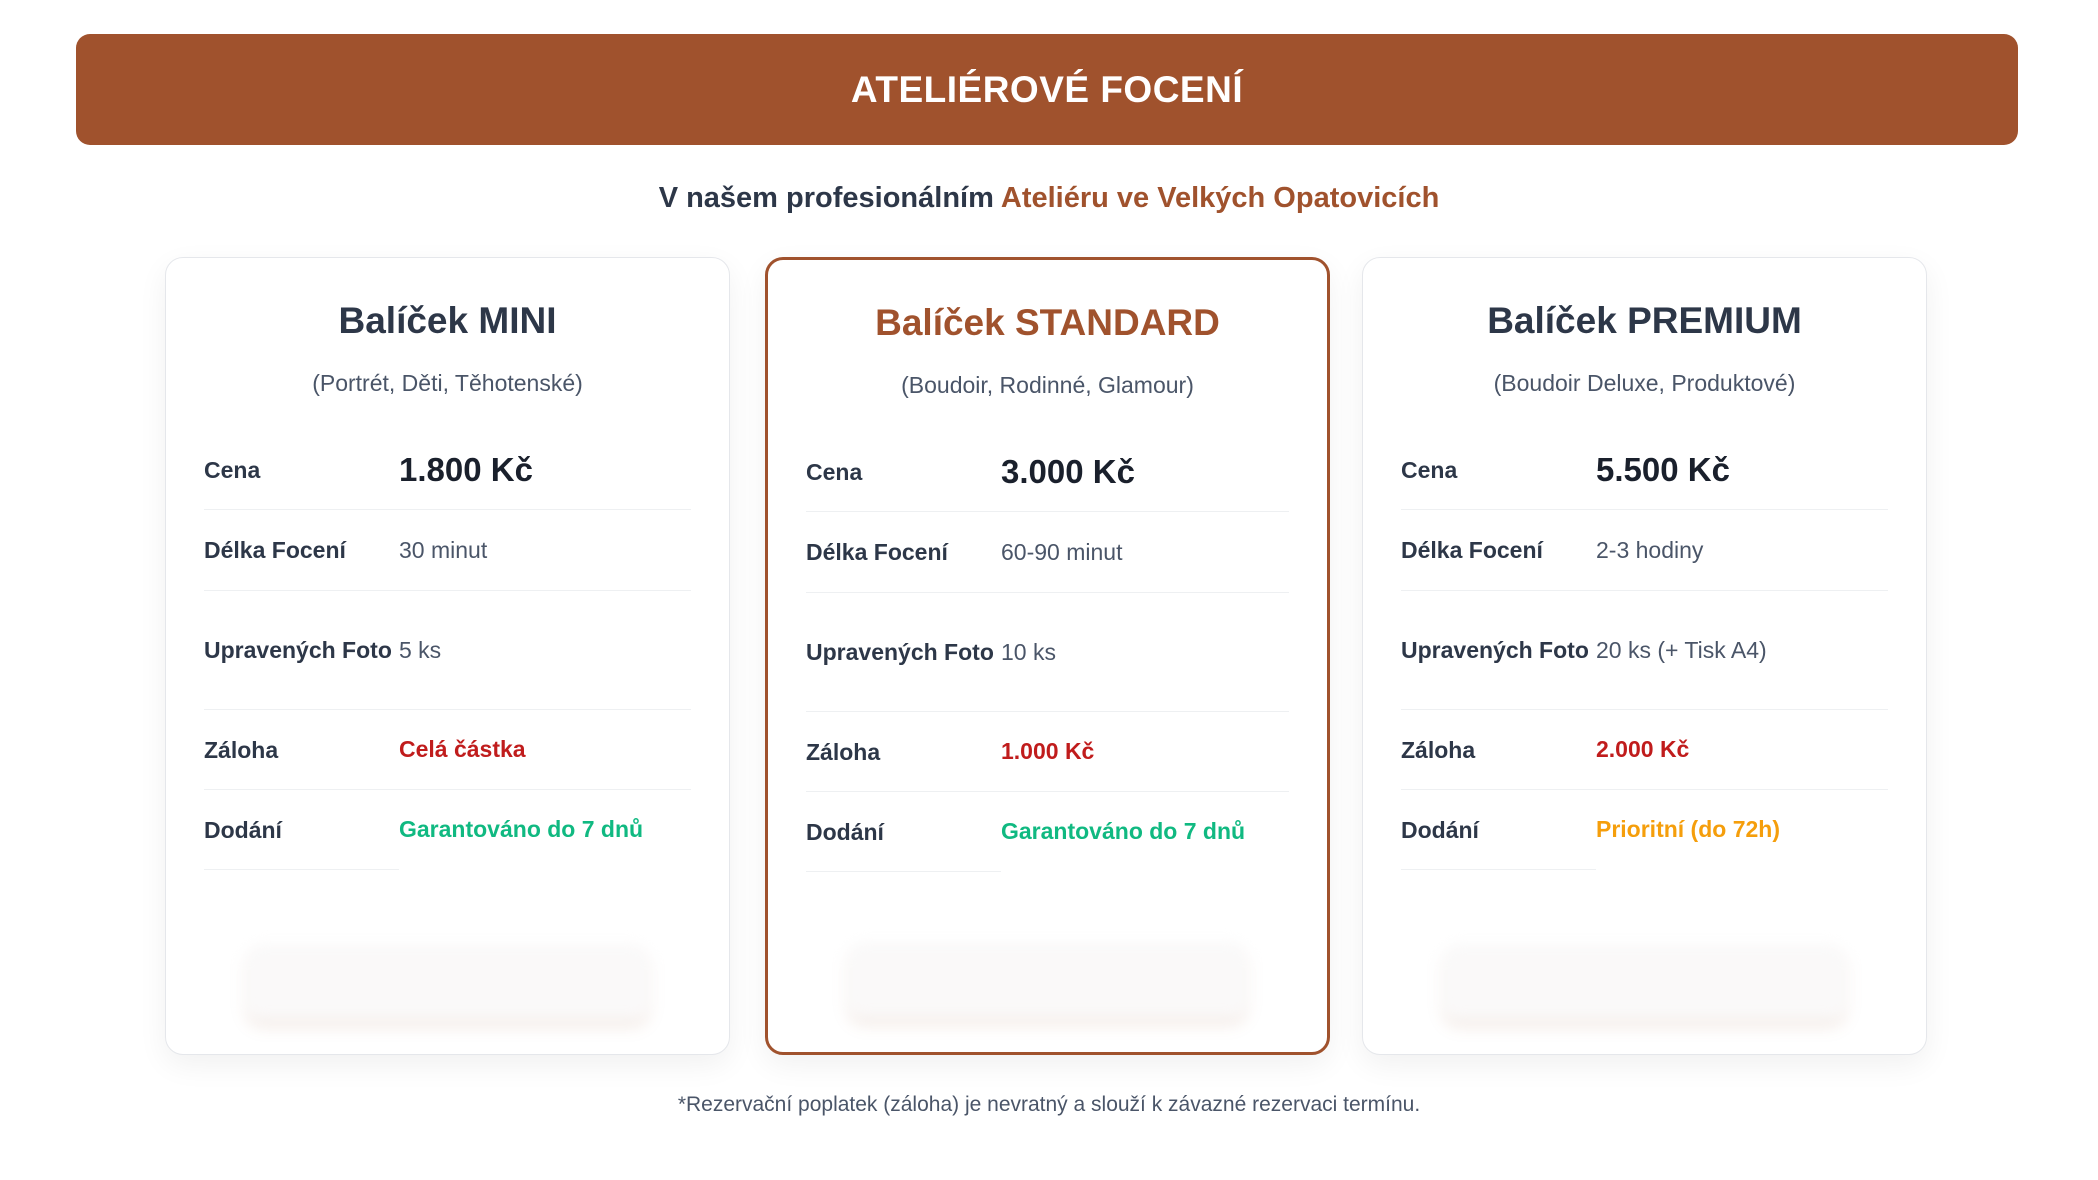 The width and height of the screenshot is (2098, 1180). I want to click on row-photos: Upravených Foto 5 ks, so click(447, 650).